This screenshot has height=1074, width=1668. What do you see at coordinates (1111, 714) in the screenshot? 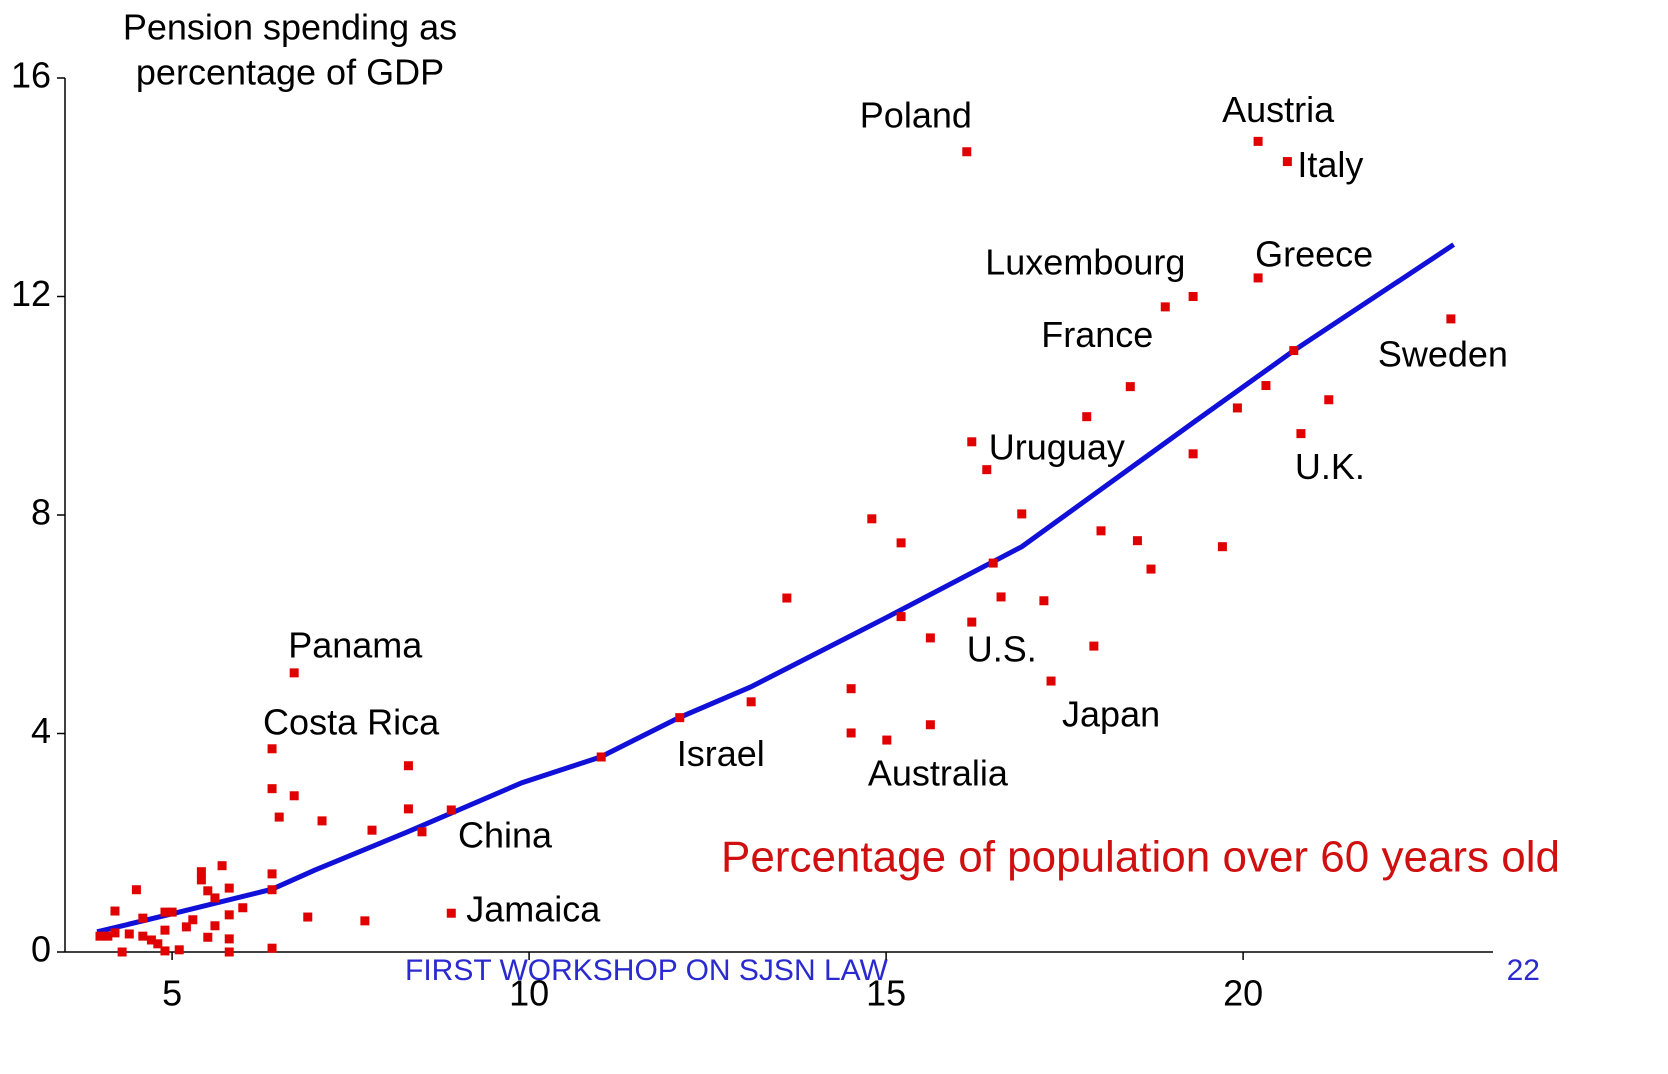
I see `point-label: Japan` at bounding box center [1111, 714].